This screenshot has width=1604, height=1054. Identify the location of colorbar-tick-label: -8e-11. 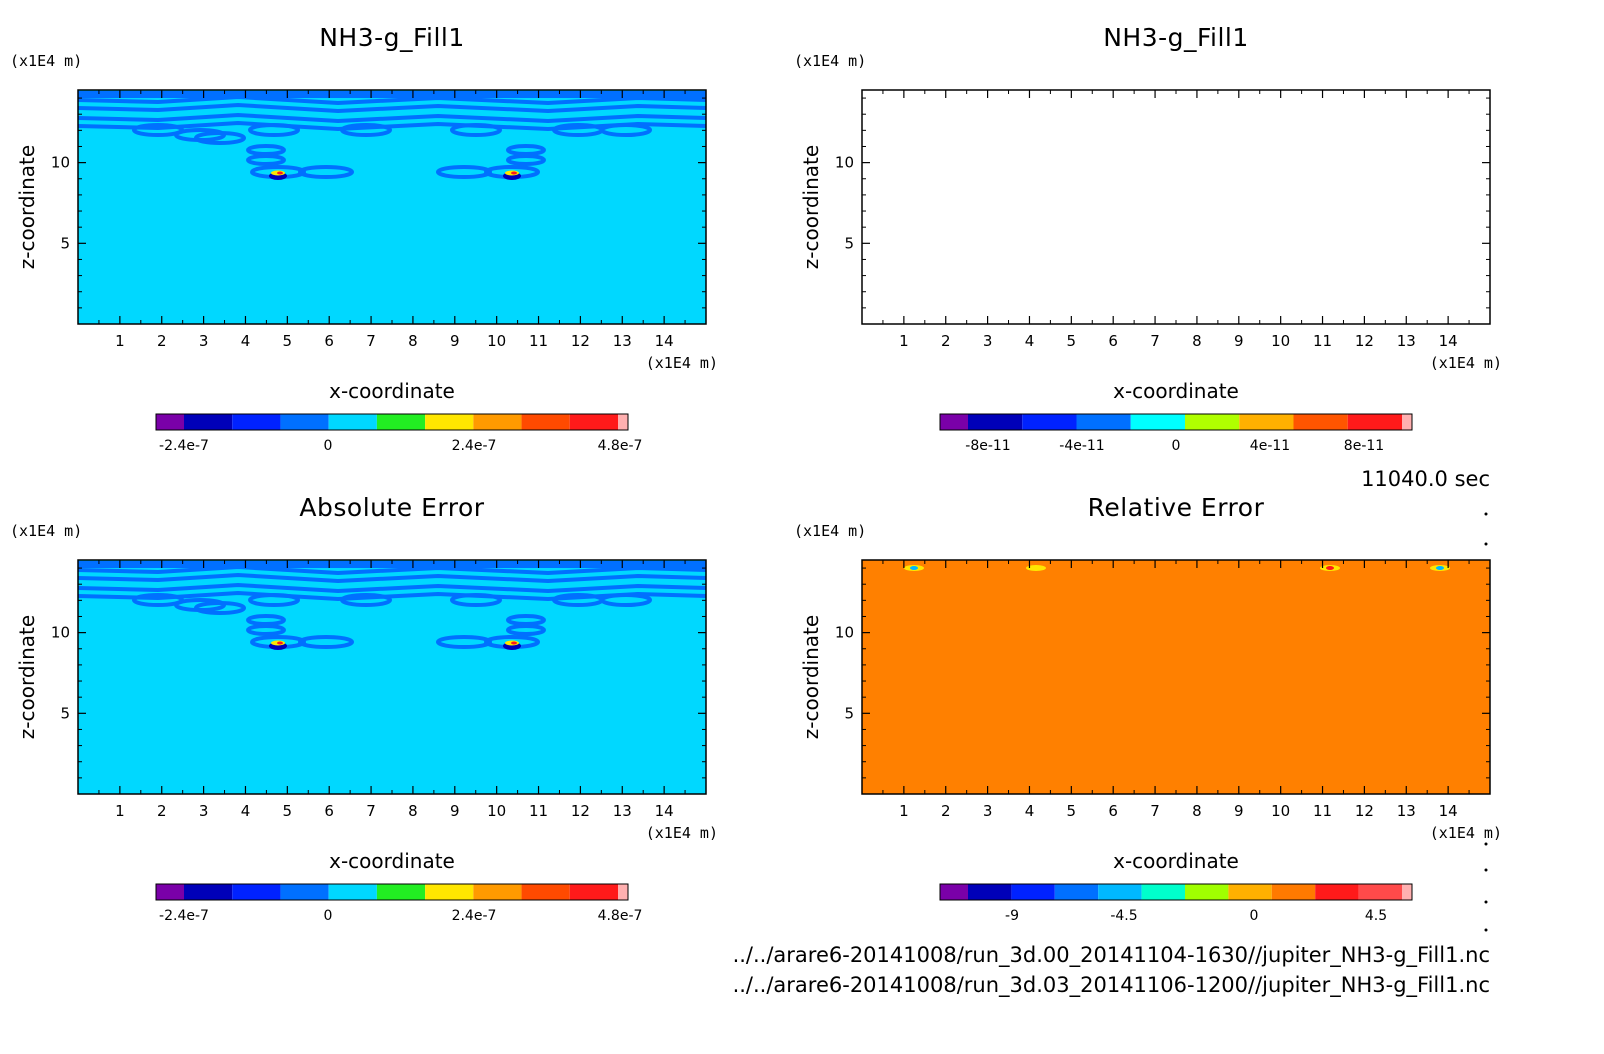
(987, 446).